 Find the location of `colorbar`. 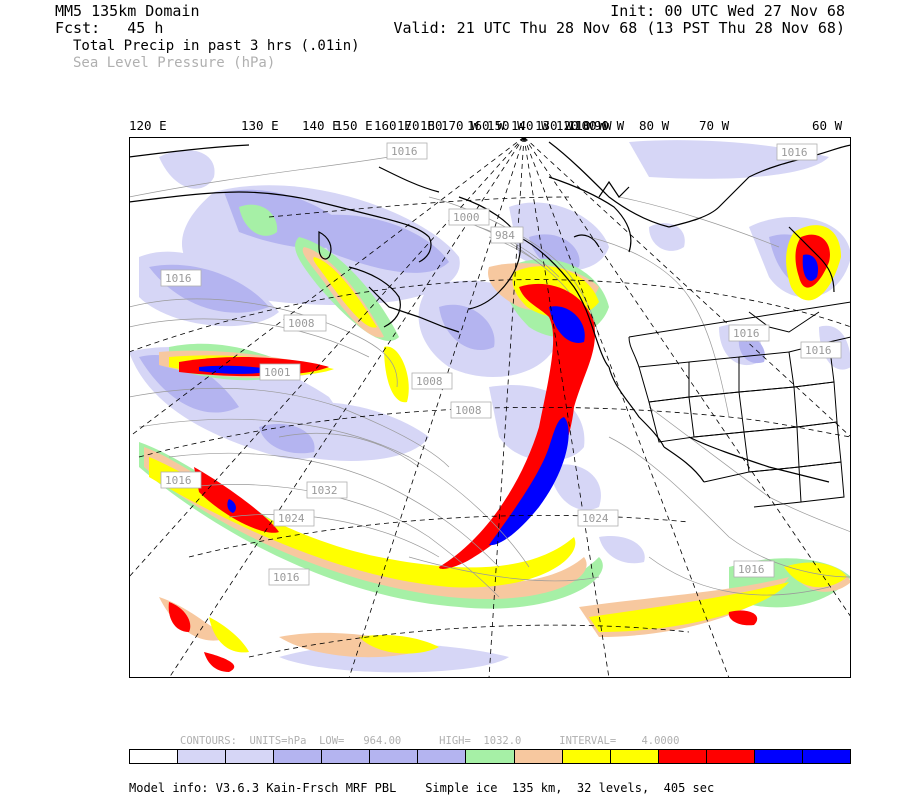

colorbar is located at coordinates (490, 756).